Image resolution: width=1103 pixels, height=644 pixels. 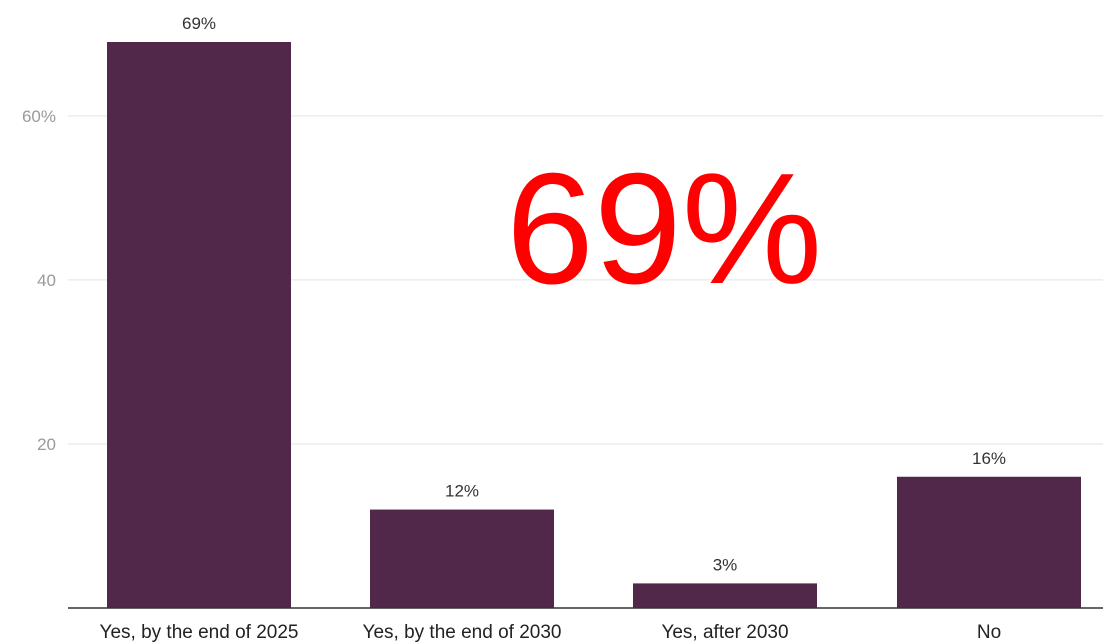 What do you see at coordinates (724, 632) in the screenshot?
I see `category-label: Yes, after 2030` at bounding box center [724, 632].